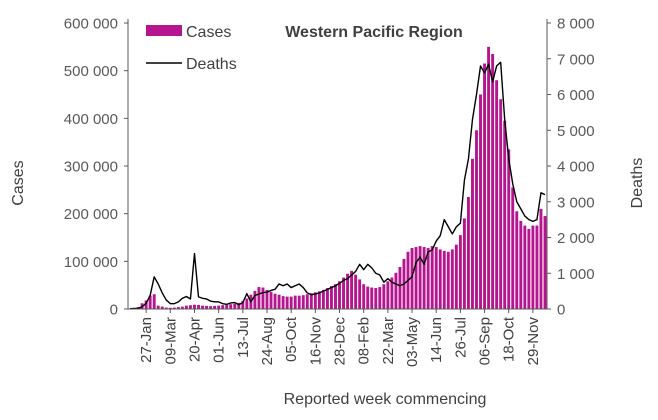  Describe the element at coordinates (91, 214) in the screenshot. I see `y-left-tick-label: 200 000` at that location.